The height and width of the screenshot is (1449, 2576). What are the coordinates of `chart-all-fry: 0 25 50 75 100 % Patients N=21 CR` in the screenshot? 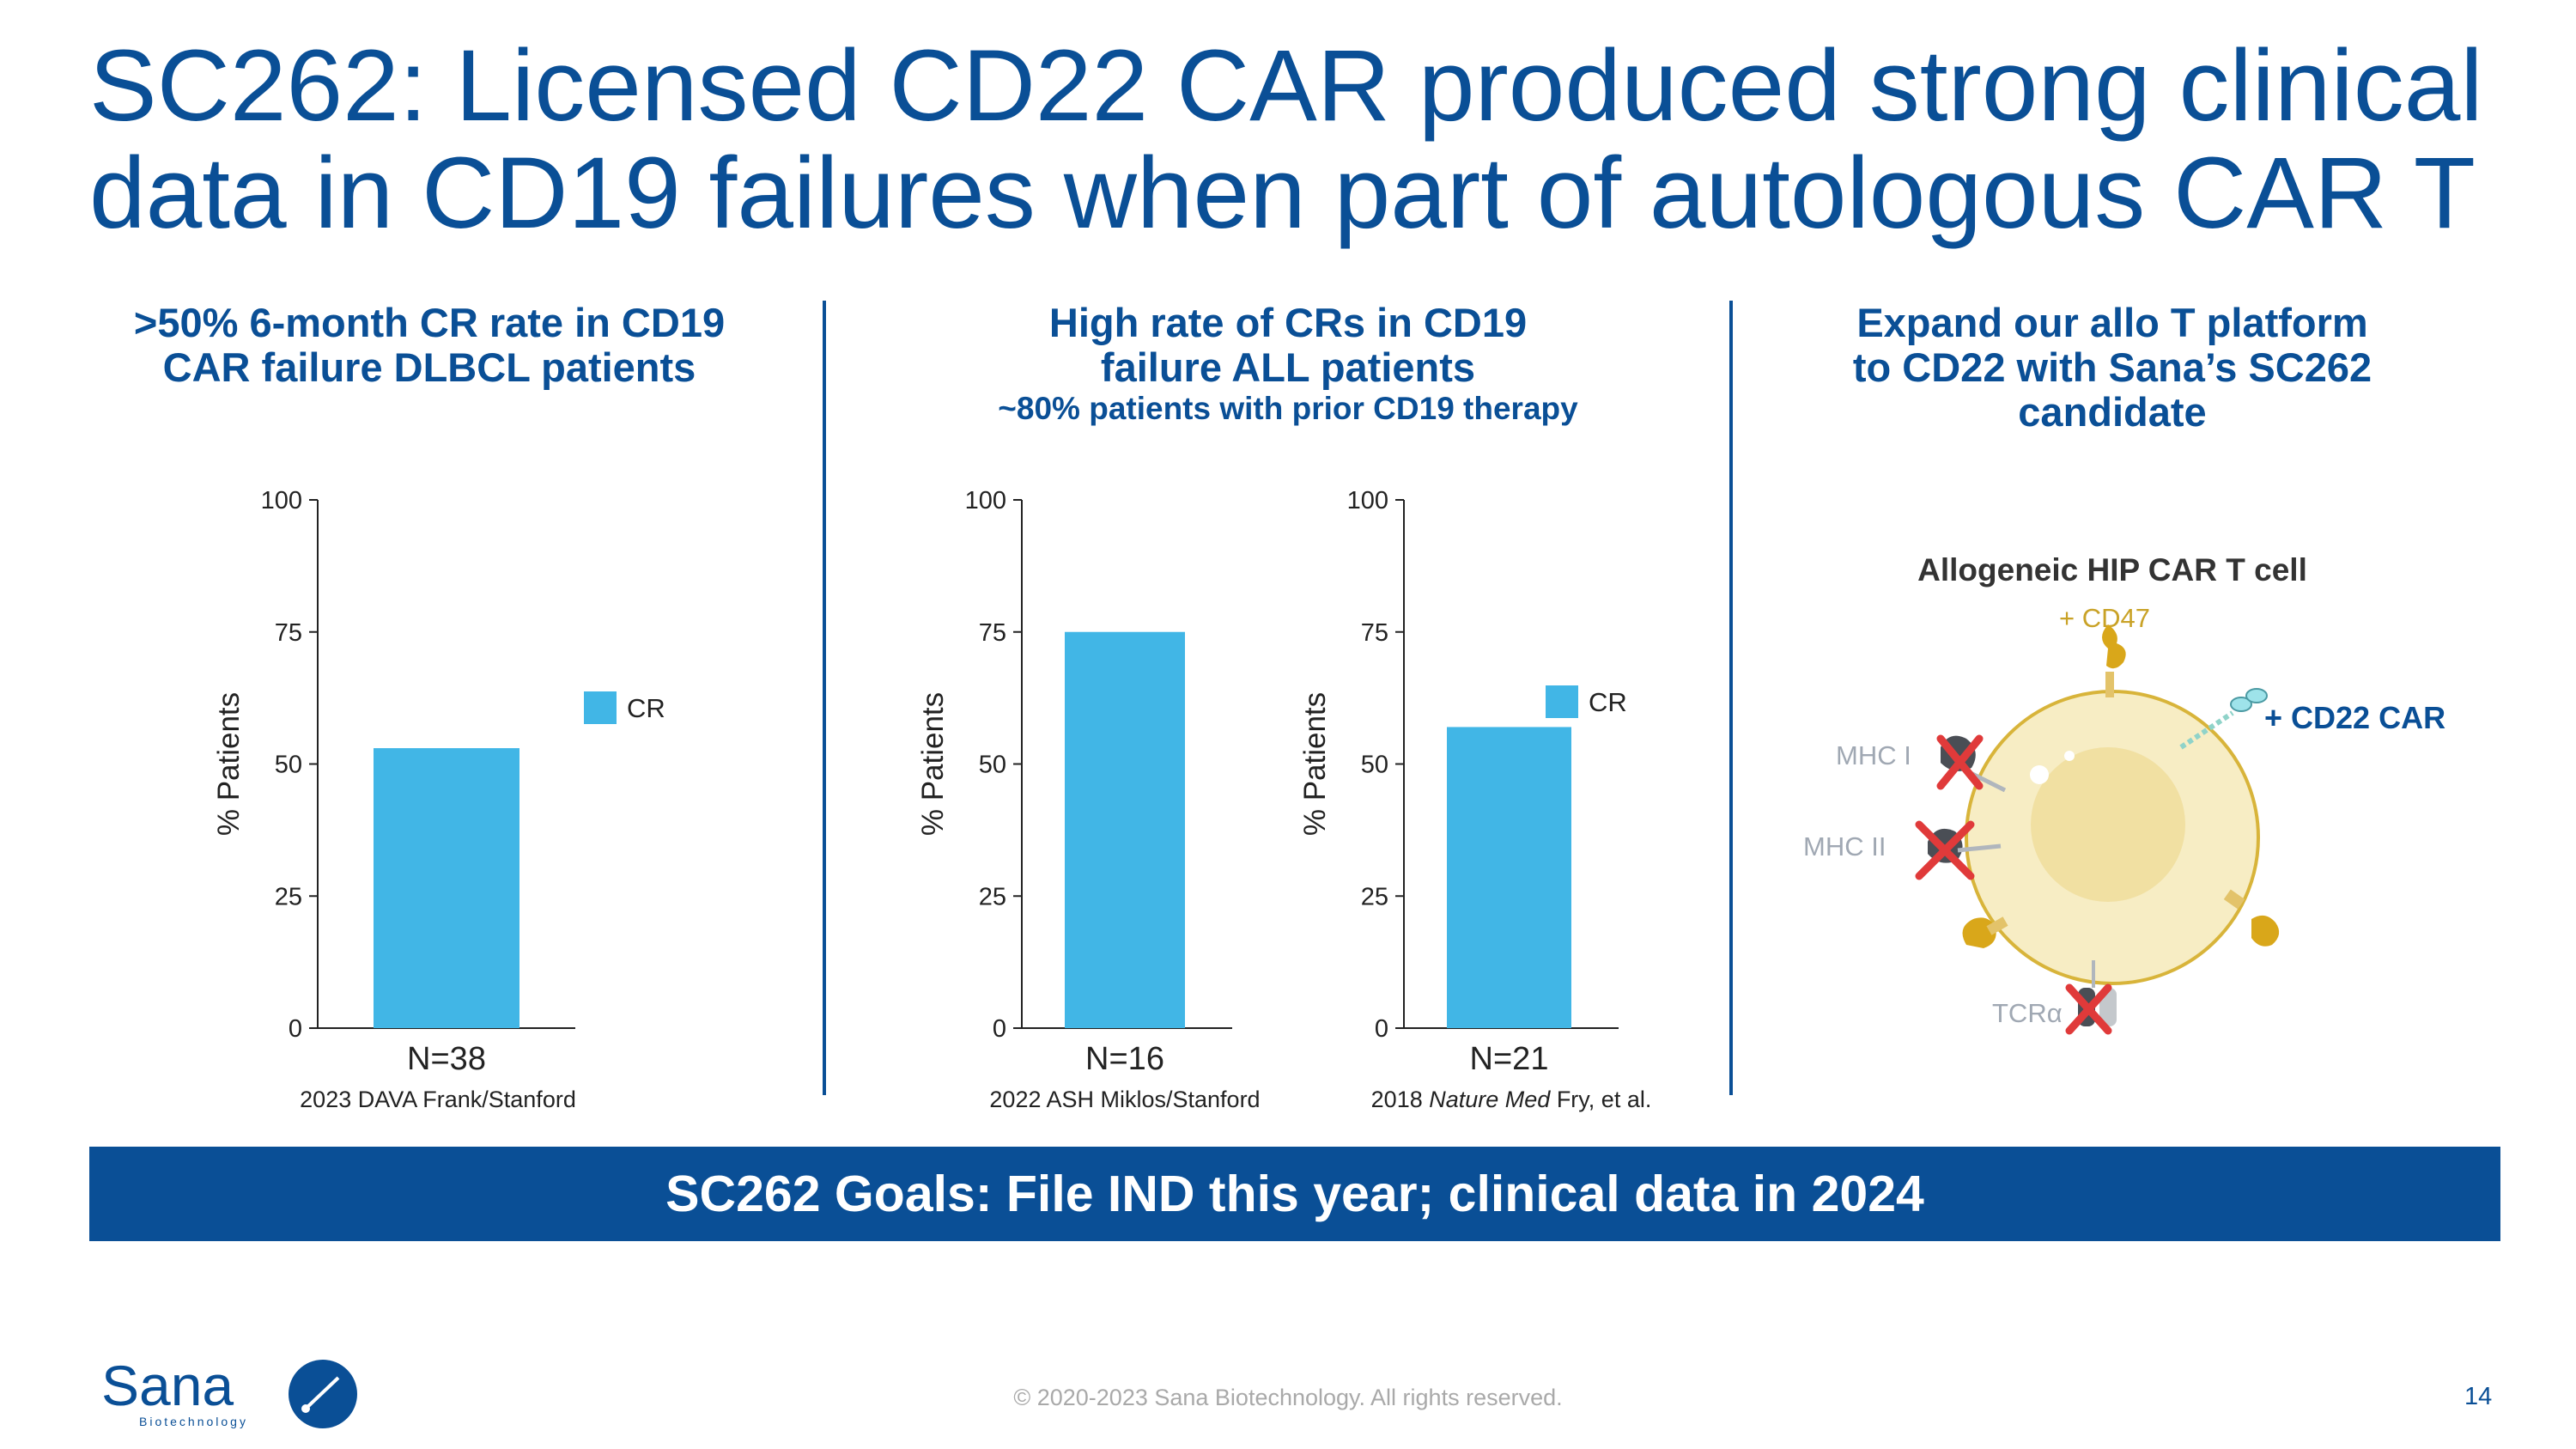 It's located at (1462, 782).